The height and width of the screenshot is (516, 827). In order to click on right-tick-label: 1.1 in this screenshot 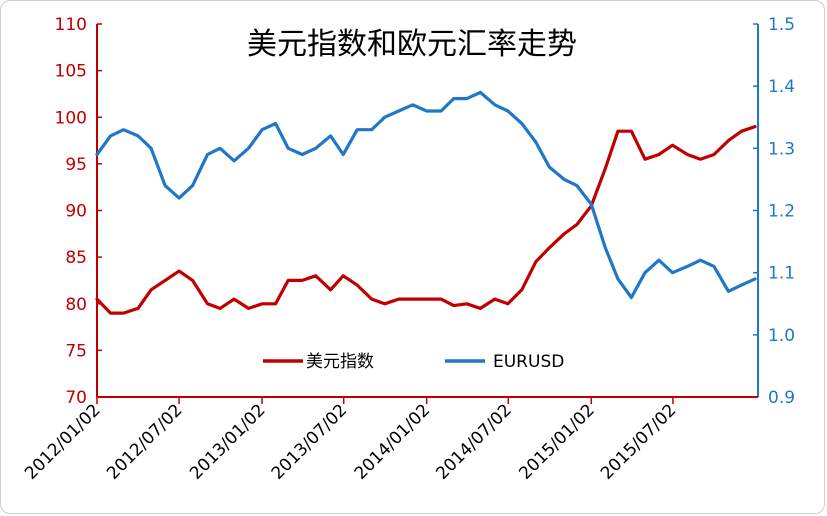, I will do `click(781, 274)`.